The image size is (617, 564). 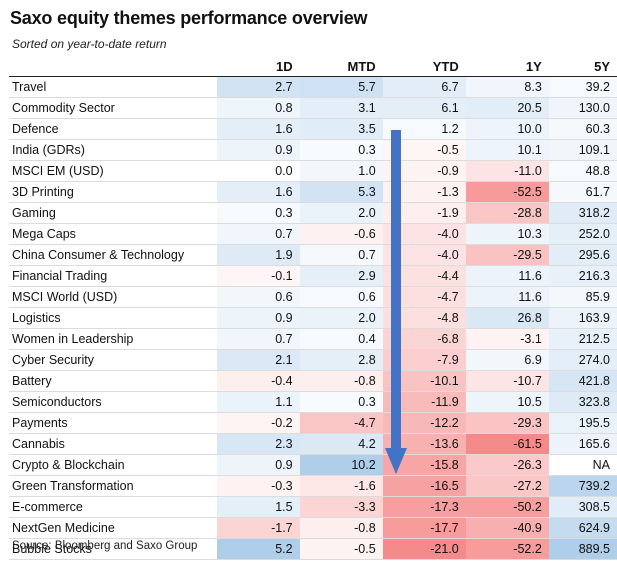 I want to click on cell-1d: 1.5, so click(x=258, y=507).